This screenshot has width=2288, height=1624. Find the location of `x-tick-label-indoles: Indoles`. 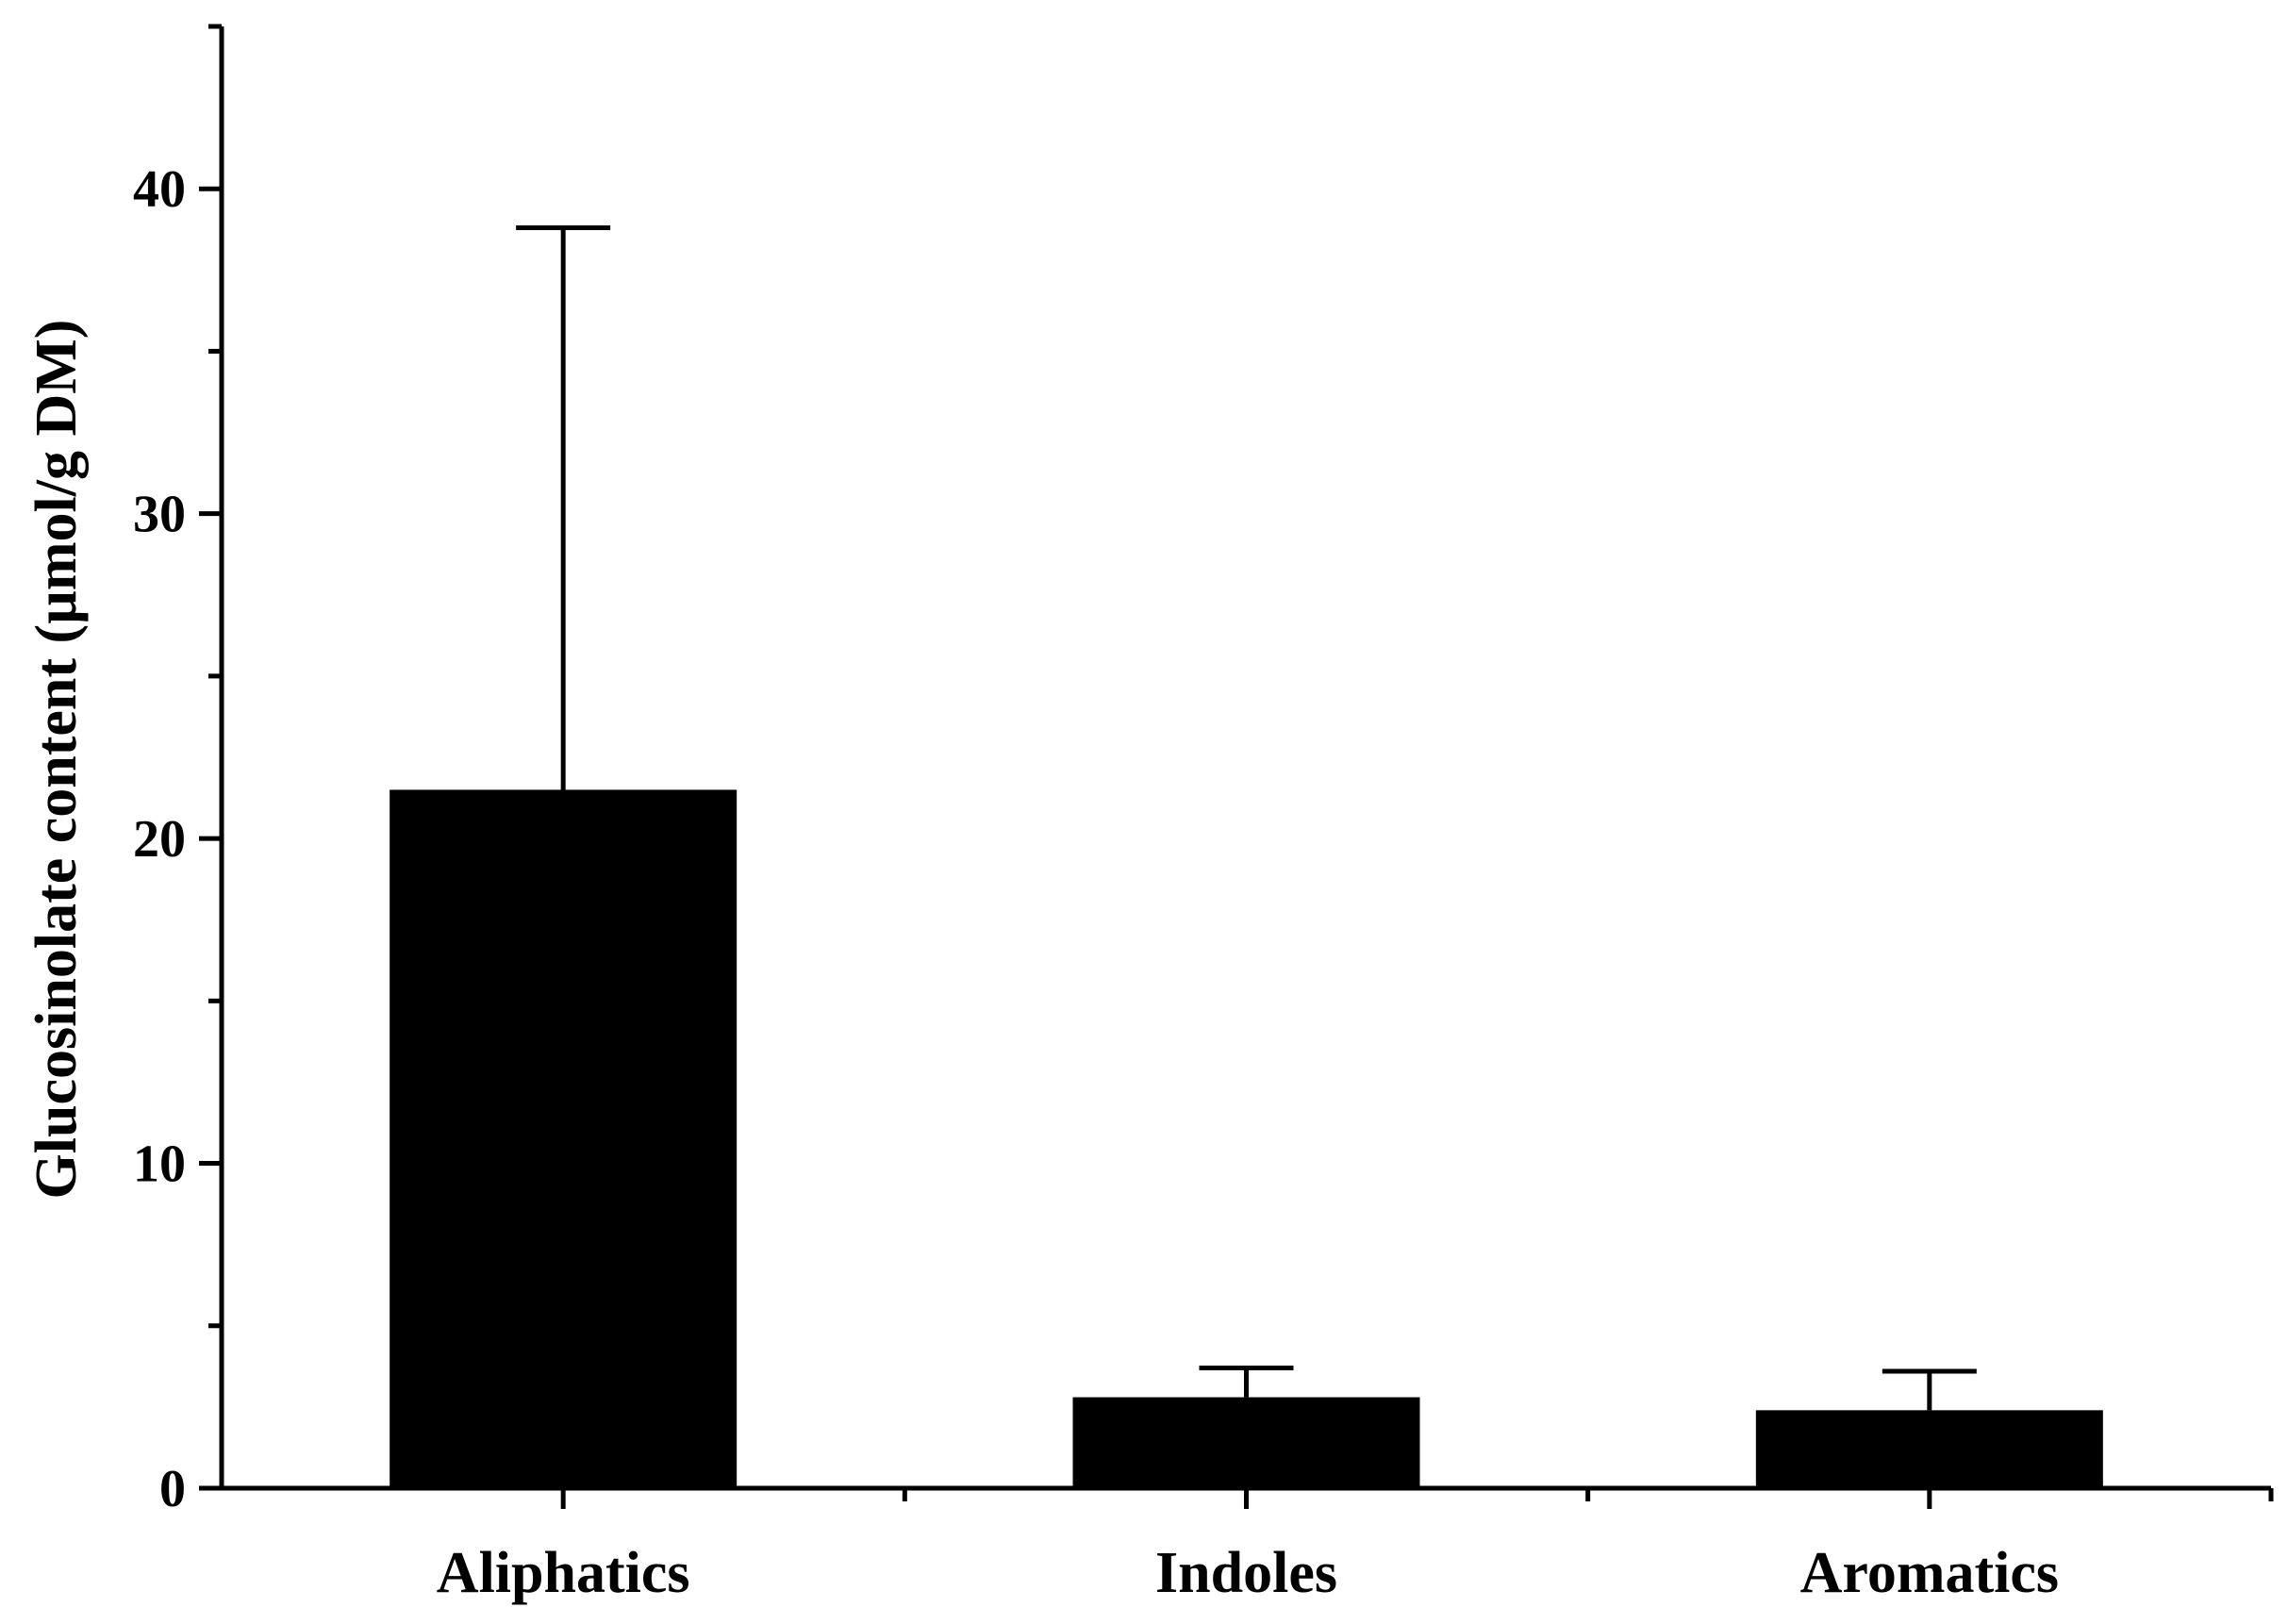

x-tick-label-indoles: Indoles is located at coordinates (1246, 1573).